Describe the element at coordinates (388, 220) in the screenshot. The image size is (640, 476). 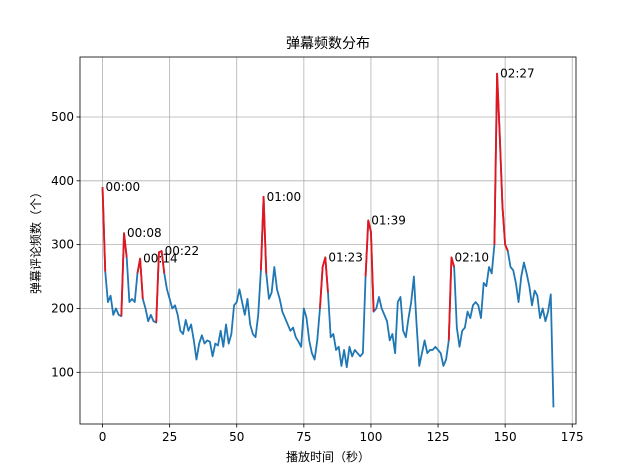
I see `annotation: 01:39` at that location.